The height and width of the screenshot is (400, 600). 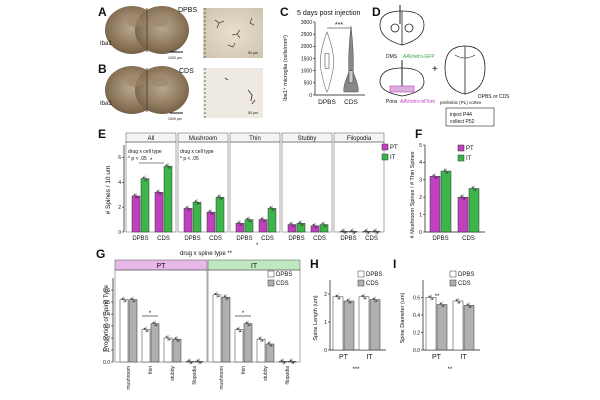 I want to click on panel-i-legend-dpbs-label: DPBS, so click(x=466, y=275).